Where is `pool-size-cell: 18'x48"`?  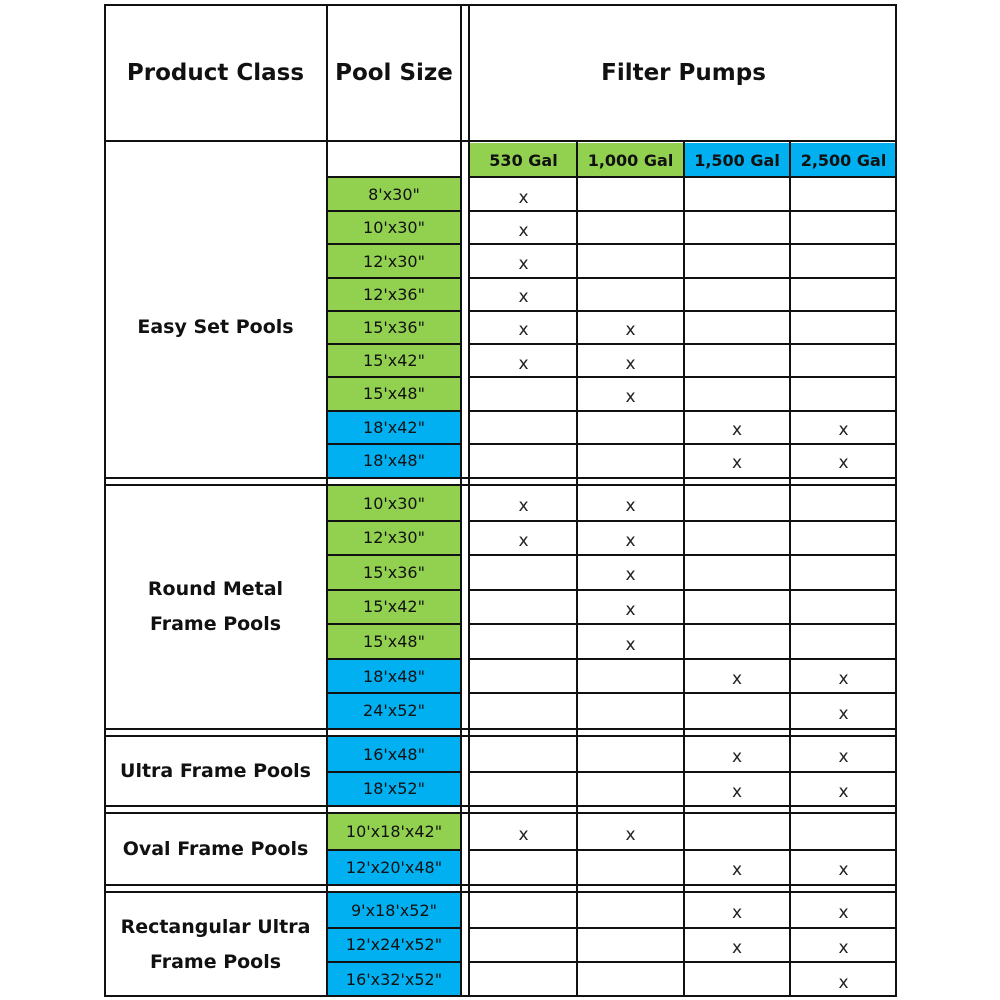 pool-size-cell: 18'x48" is located at coordinates (394, 676).